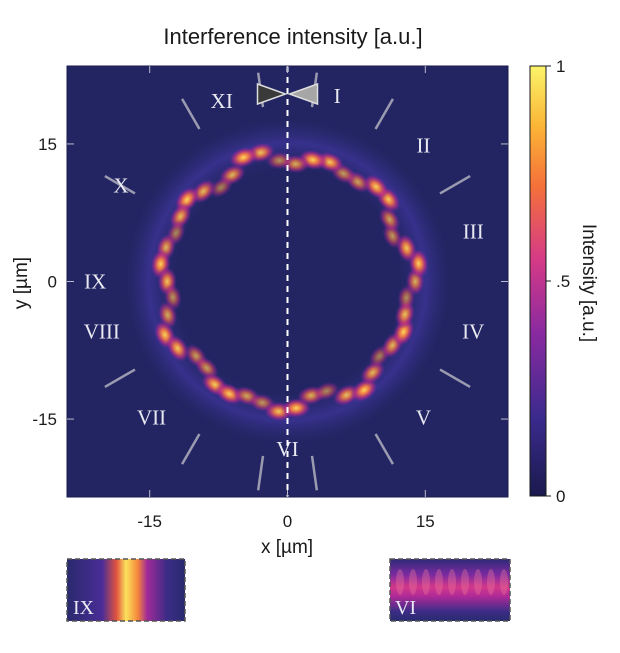 The width and height of the screenshot is (620, 653). I want to click on colorbar-label: Intensity [a.u.], so click(588, 283).